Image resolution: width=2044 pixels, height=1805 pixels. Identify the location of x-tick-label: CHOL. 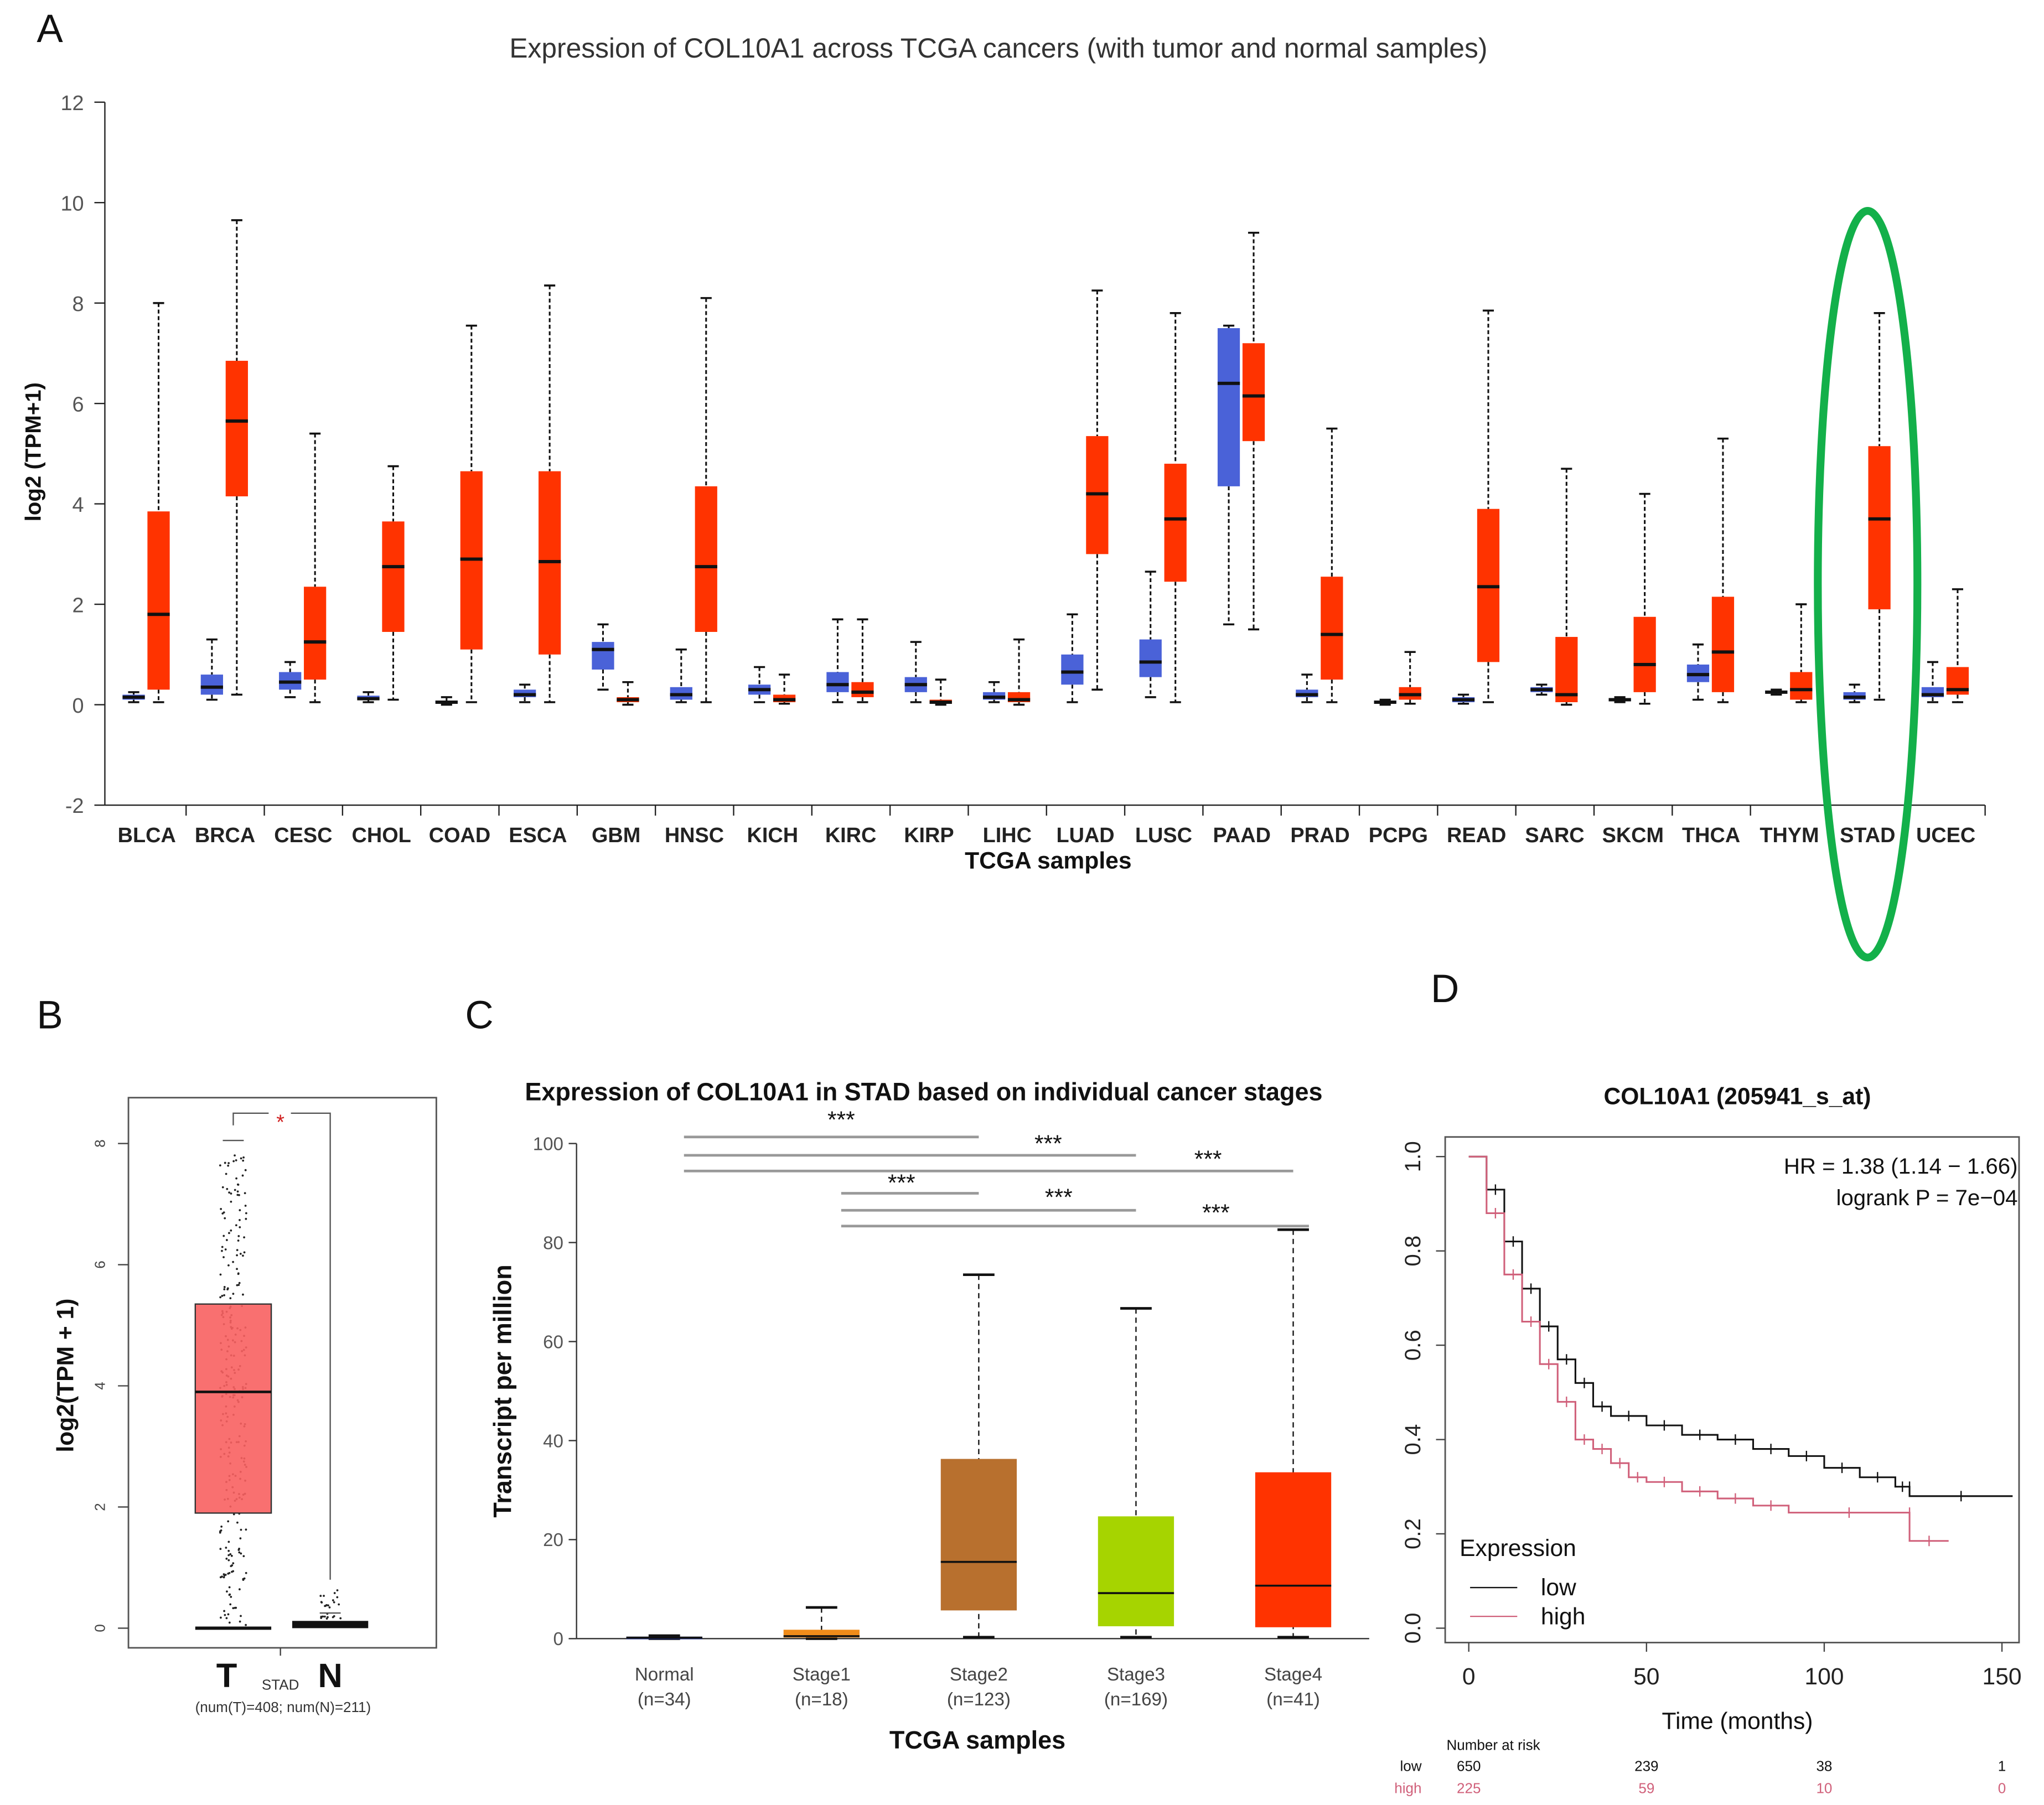
(381, 835).